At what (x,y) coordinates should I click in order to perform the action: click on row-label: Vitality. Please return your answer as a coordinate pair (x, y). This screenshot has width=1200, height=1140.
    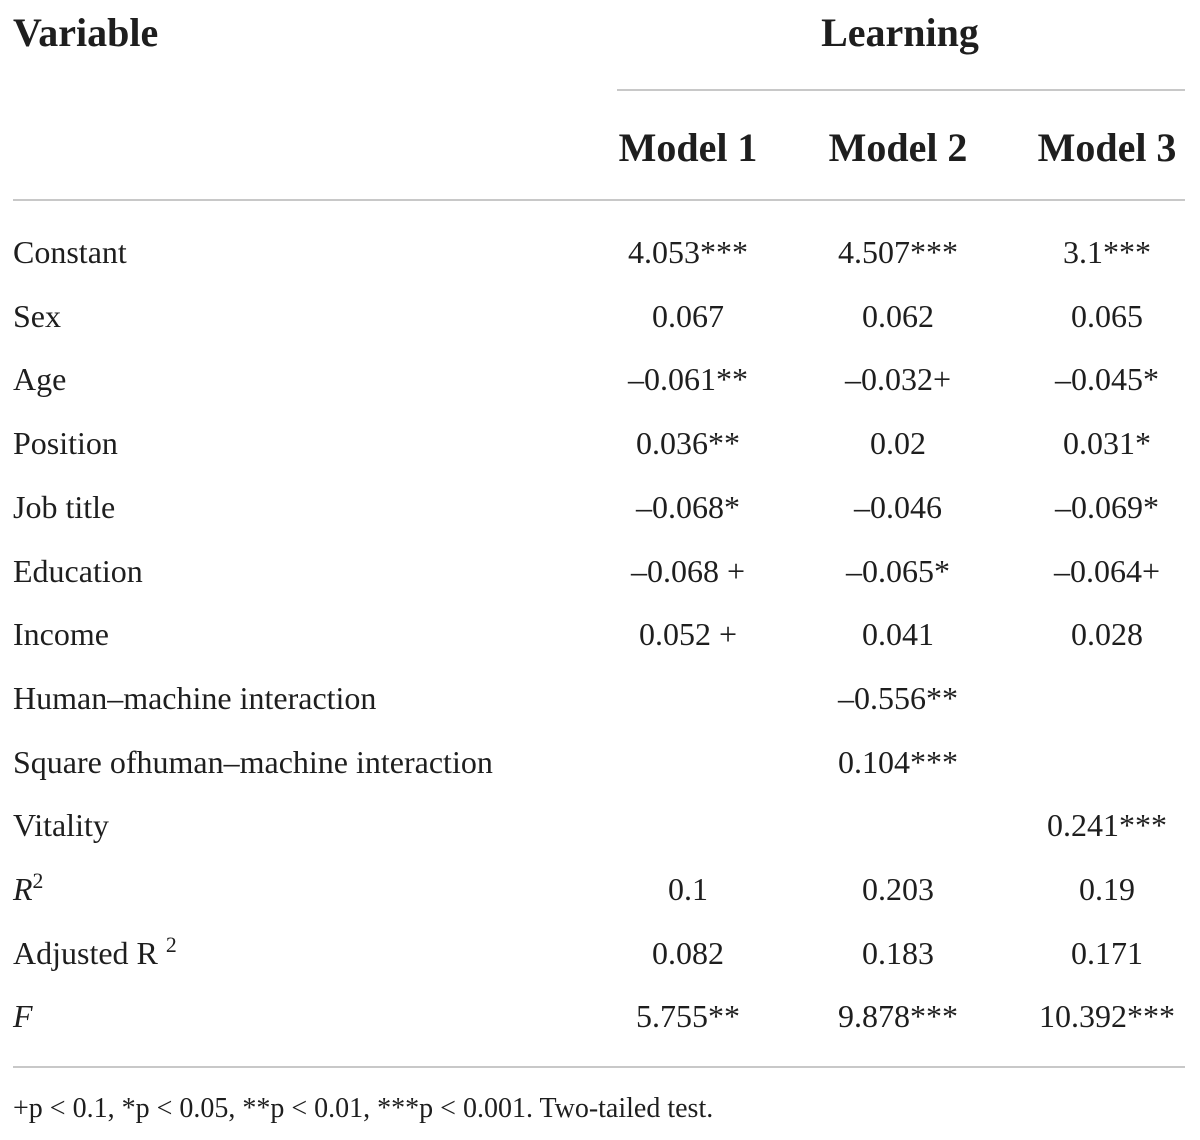
    Looking at the image, I should click on (61, 825).